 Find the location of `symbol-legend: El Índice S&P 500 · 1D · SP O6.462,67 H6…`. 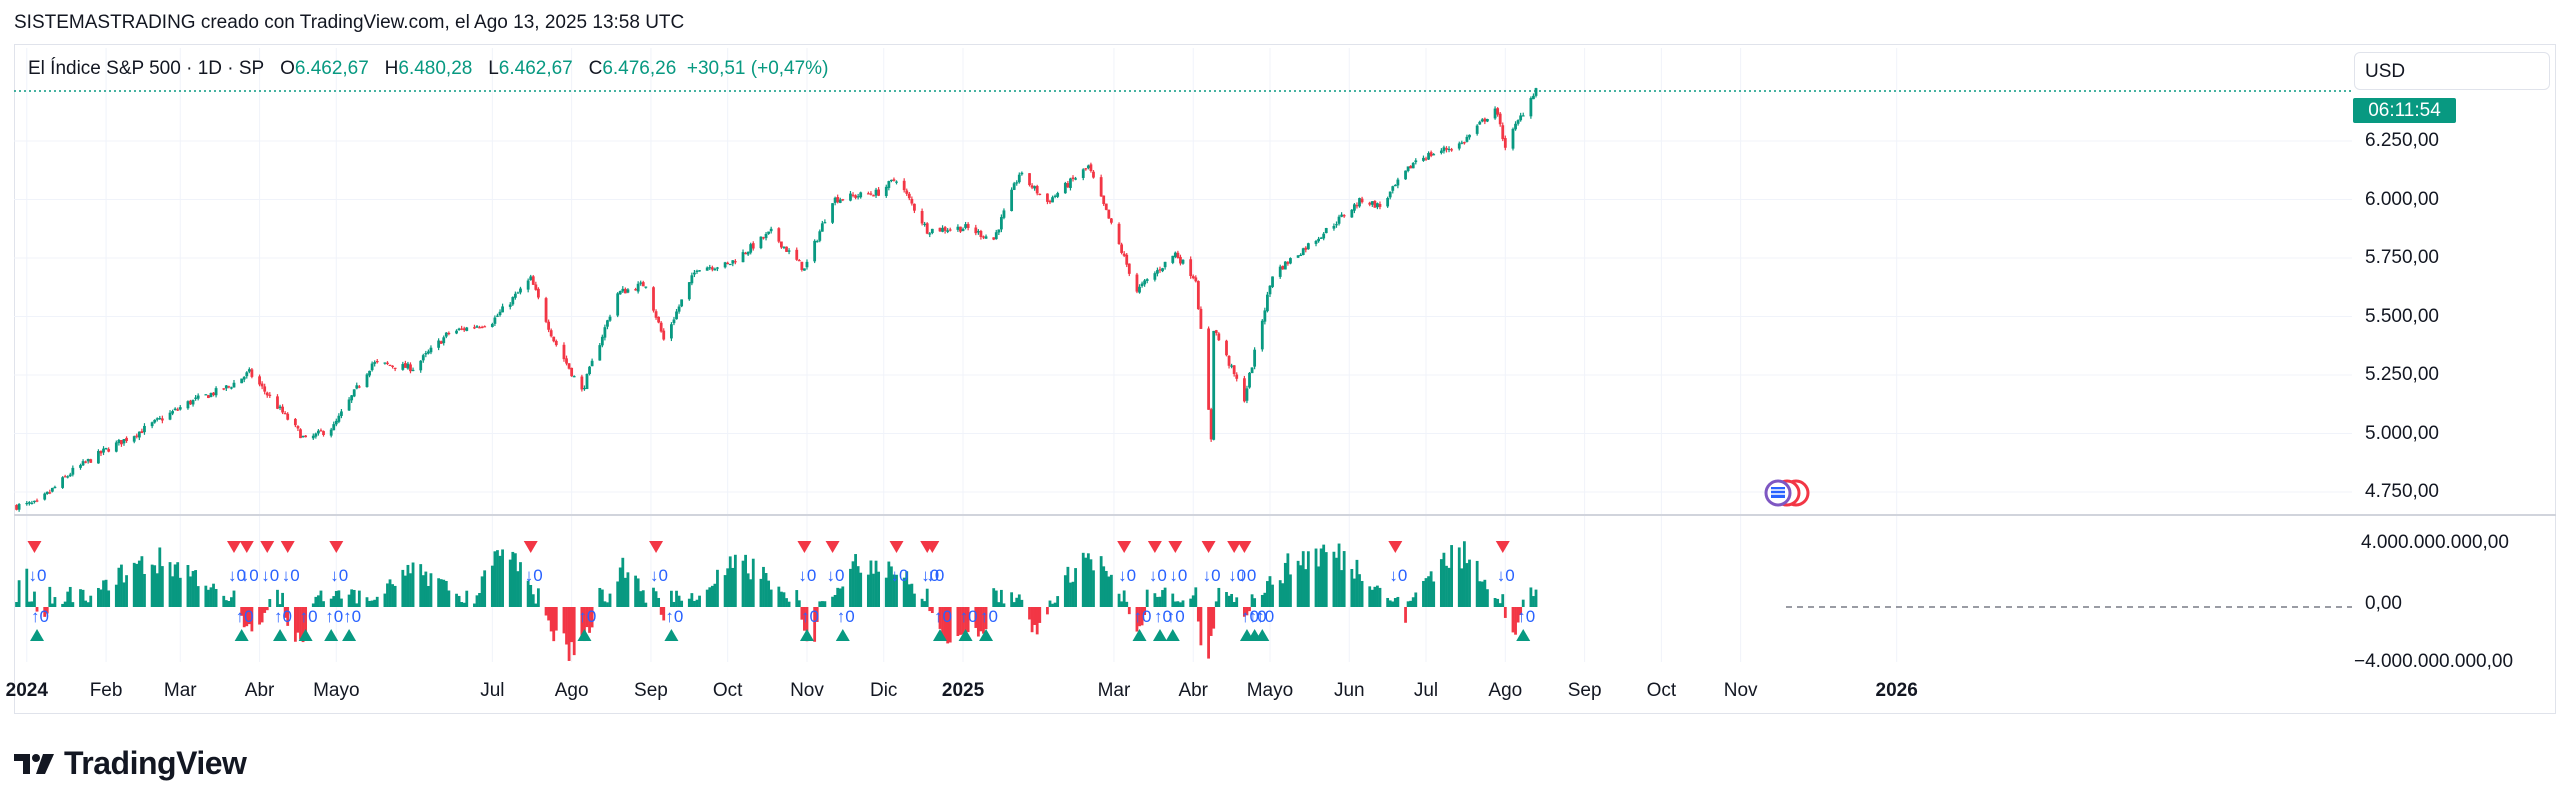

symbol-legend: El Índice S&P 500 · 1D · SP O6.462,67 H6… is located at coordinates (428, 69).